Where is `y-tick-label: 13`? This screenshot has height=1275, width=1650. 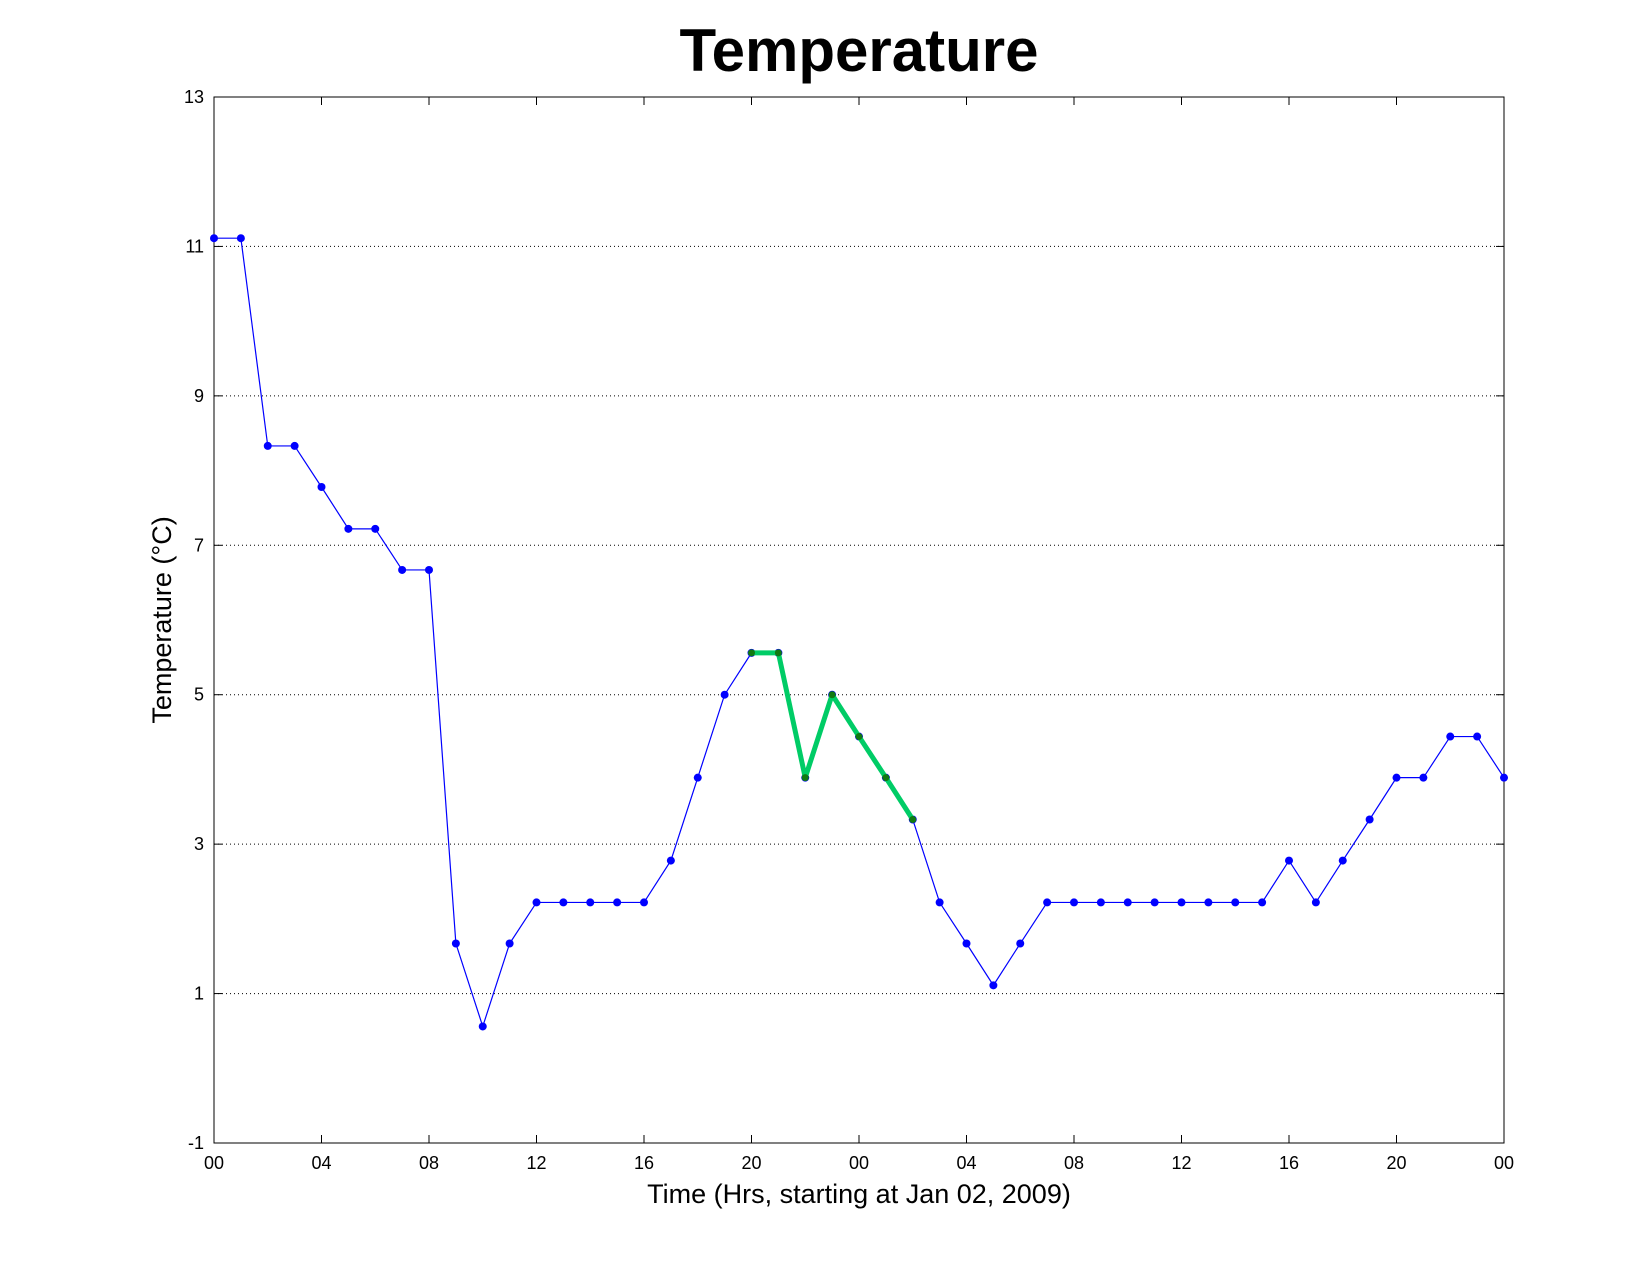
y-tick-label: 13 is located at coordinates (194, 97).